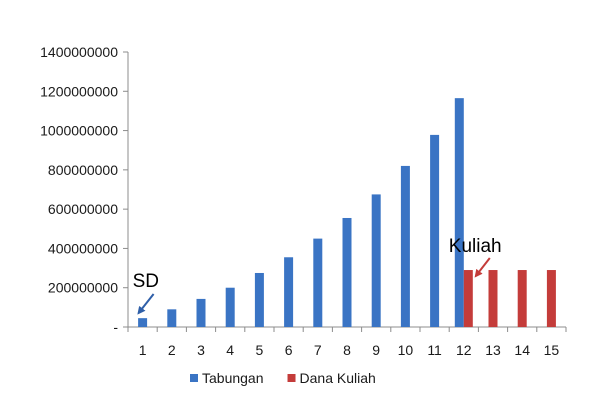 The width and height of the screenshot is (592, 419). Describe the element at coordinates (406, 350) in the screenshot. I see `x-tick-label: 10` at that location.